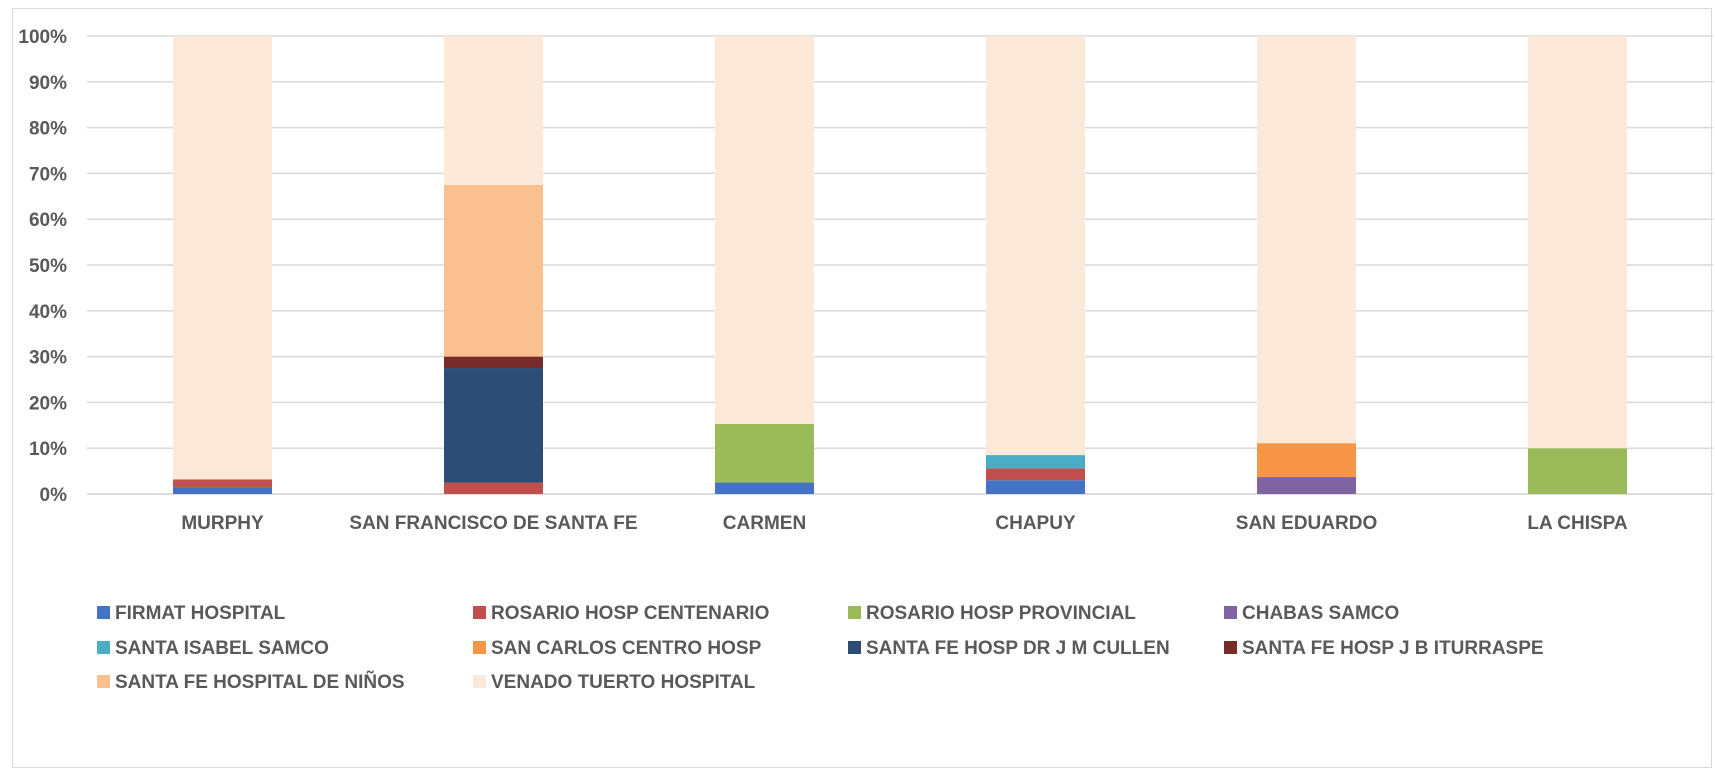  What do you see at coordinates (623, 682) in the screenshot?
I see `legend-label: VENADO TUERTO HOSPITAL` at bounding box center [623, 682].